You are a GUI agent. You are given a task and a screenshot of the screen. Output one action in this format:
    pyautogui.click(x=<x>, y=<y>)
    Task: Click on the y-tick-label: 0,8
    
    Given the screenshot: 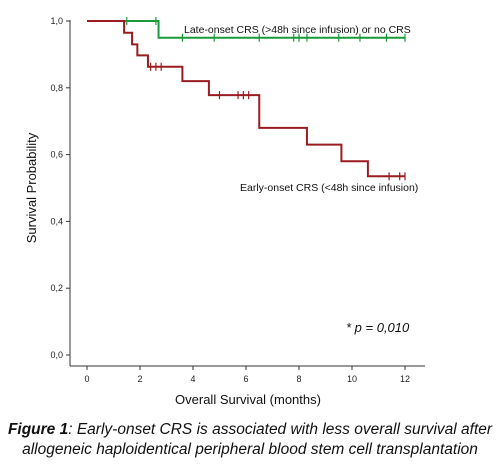 What is the action you would take?
    pyautogui.click(x=56, y=88)
    